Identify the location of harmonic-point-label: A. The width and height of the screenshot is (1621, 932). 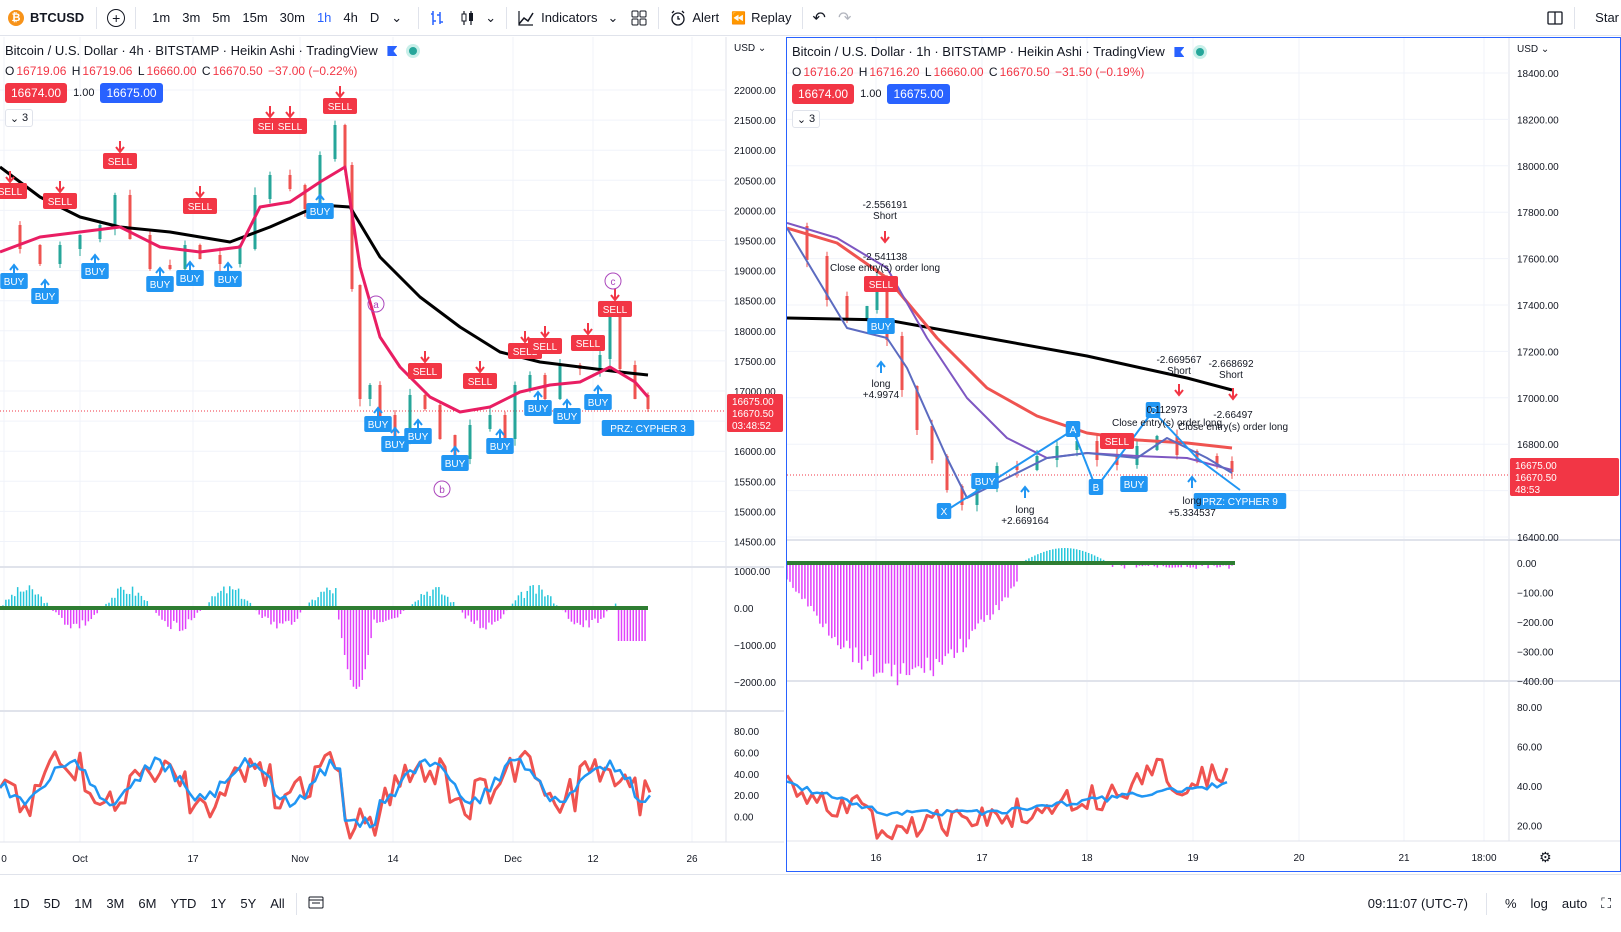
(1073, 430).